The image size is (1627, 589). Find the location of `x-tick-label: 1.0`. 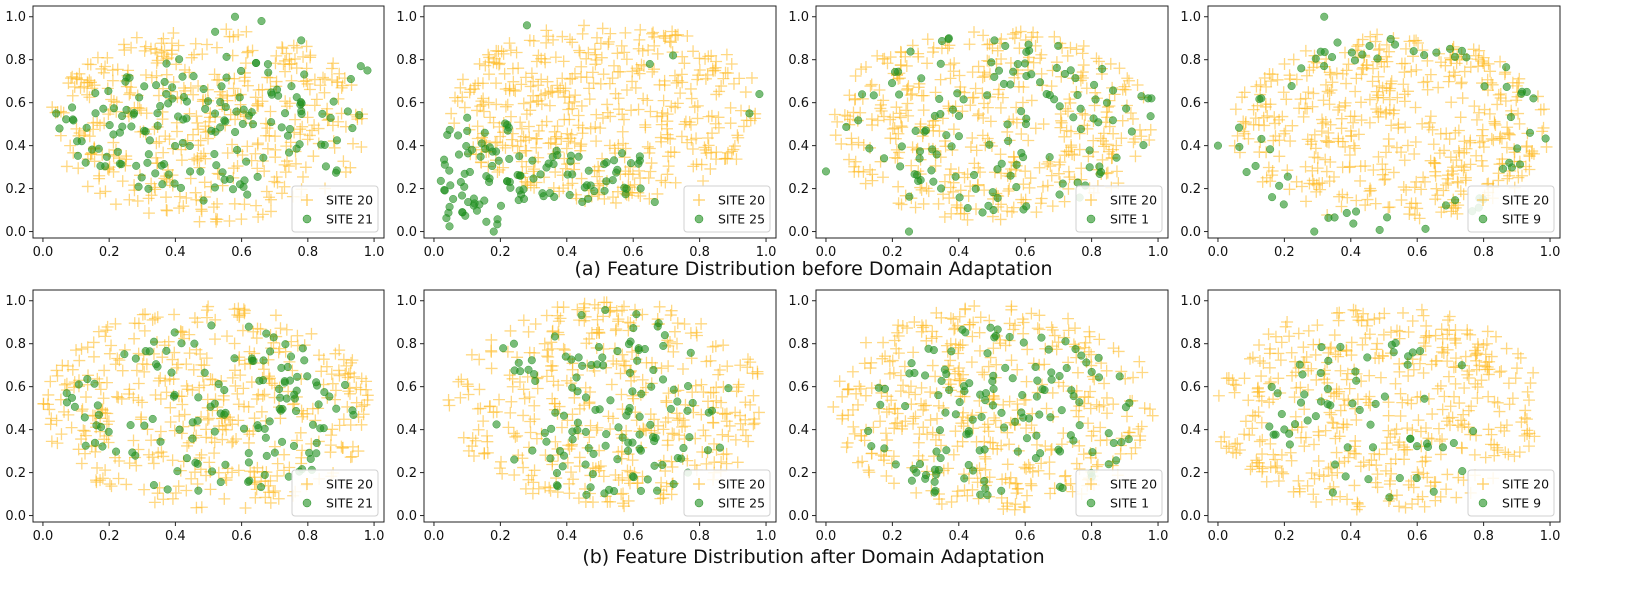

x-tick-label: 1.0 is located at coordinates (1158, 252).